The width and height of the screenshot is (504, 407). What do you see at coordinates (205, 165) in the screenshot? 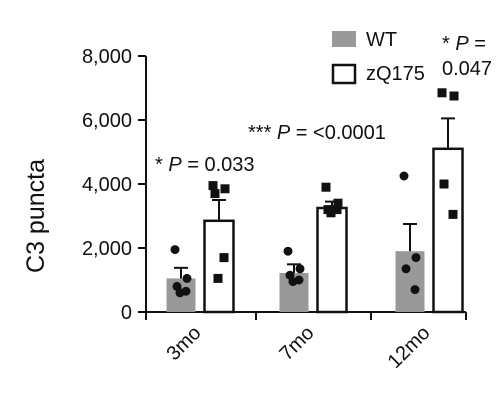
I see `p-value-annotation: * P = 0.033` at bounding box center [205, 165].